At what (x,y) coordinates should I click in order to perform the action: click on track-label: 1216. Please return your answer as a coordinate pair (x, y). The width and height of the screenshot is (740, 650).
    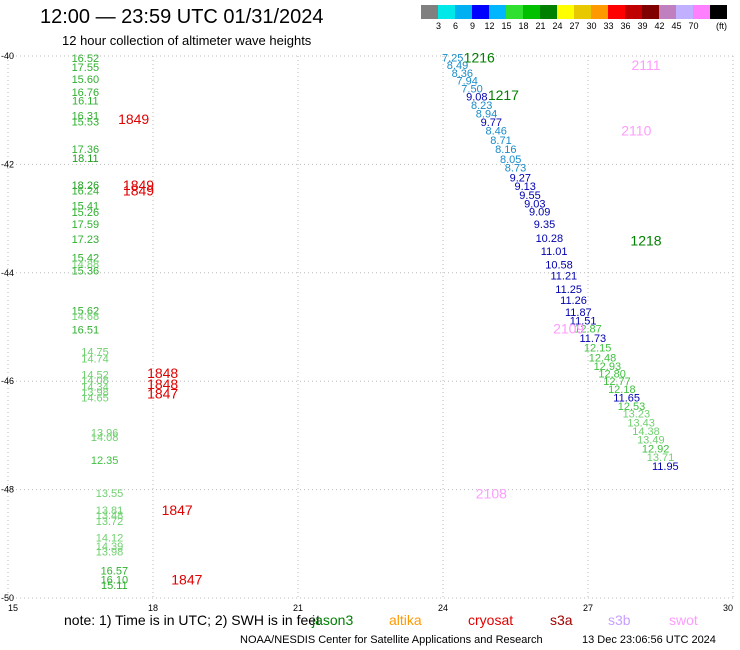
    Looking at the image, I should click on (479, 58).